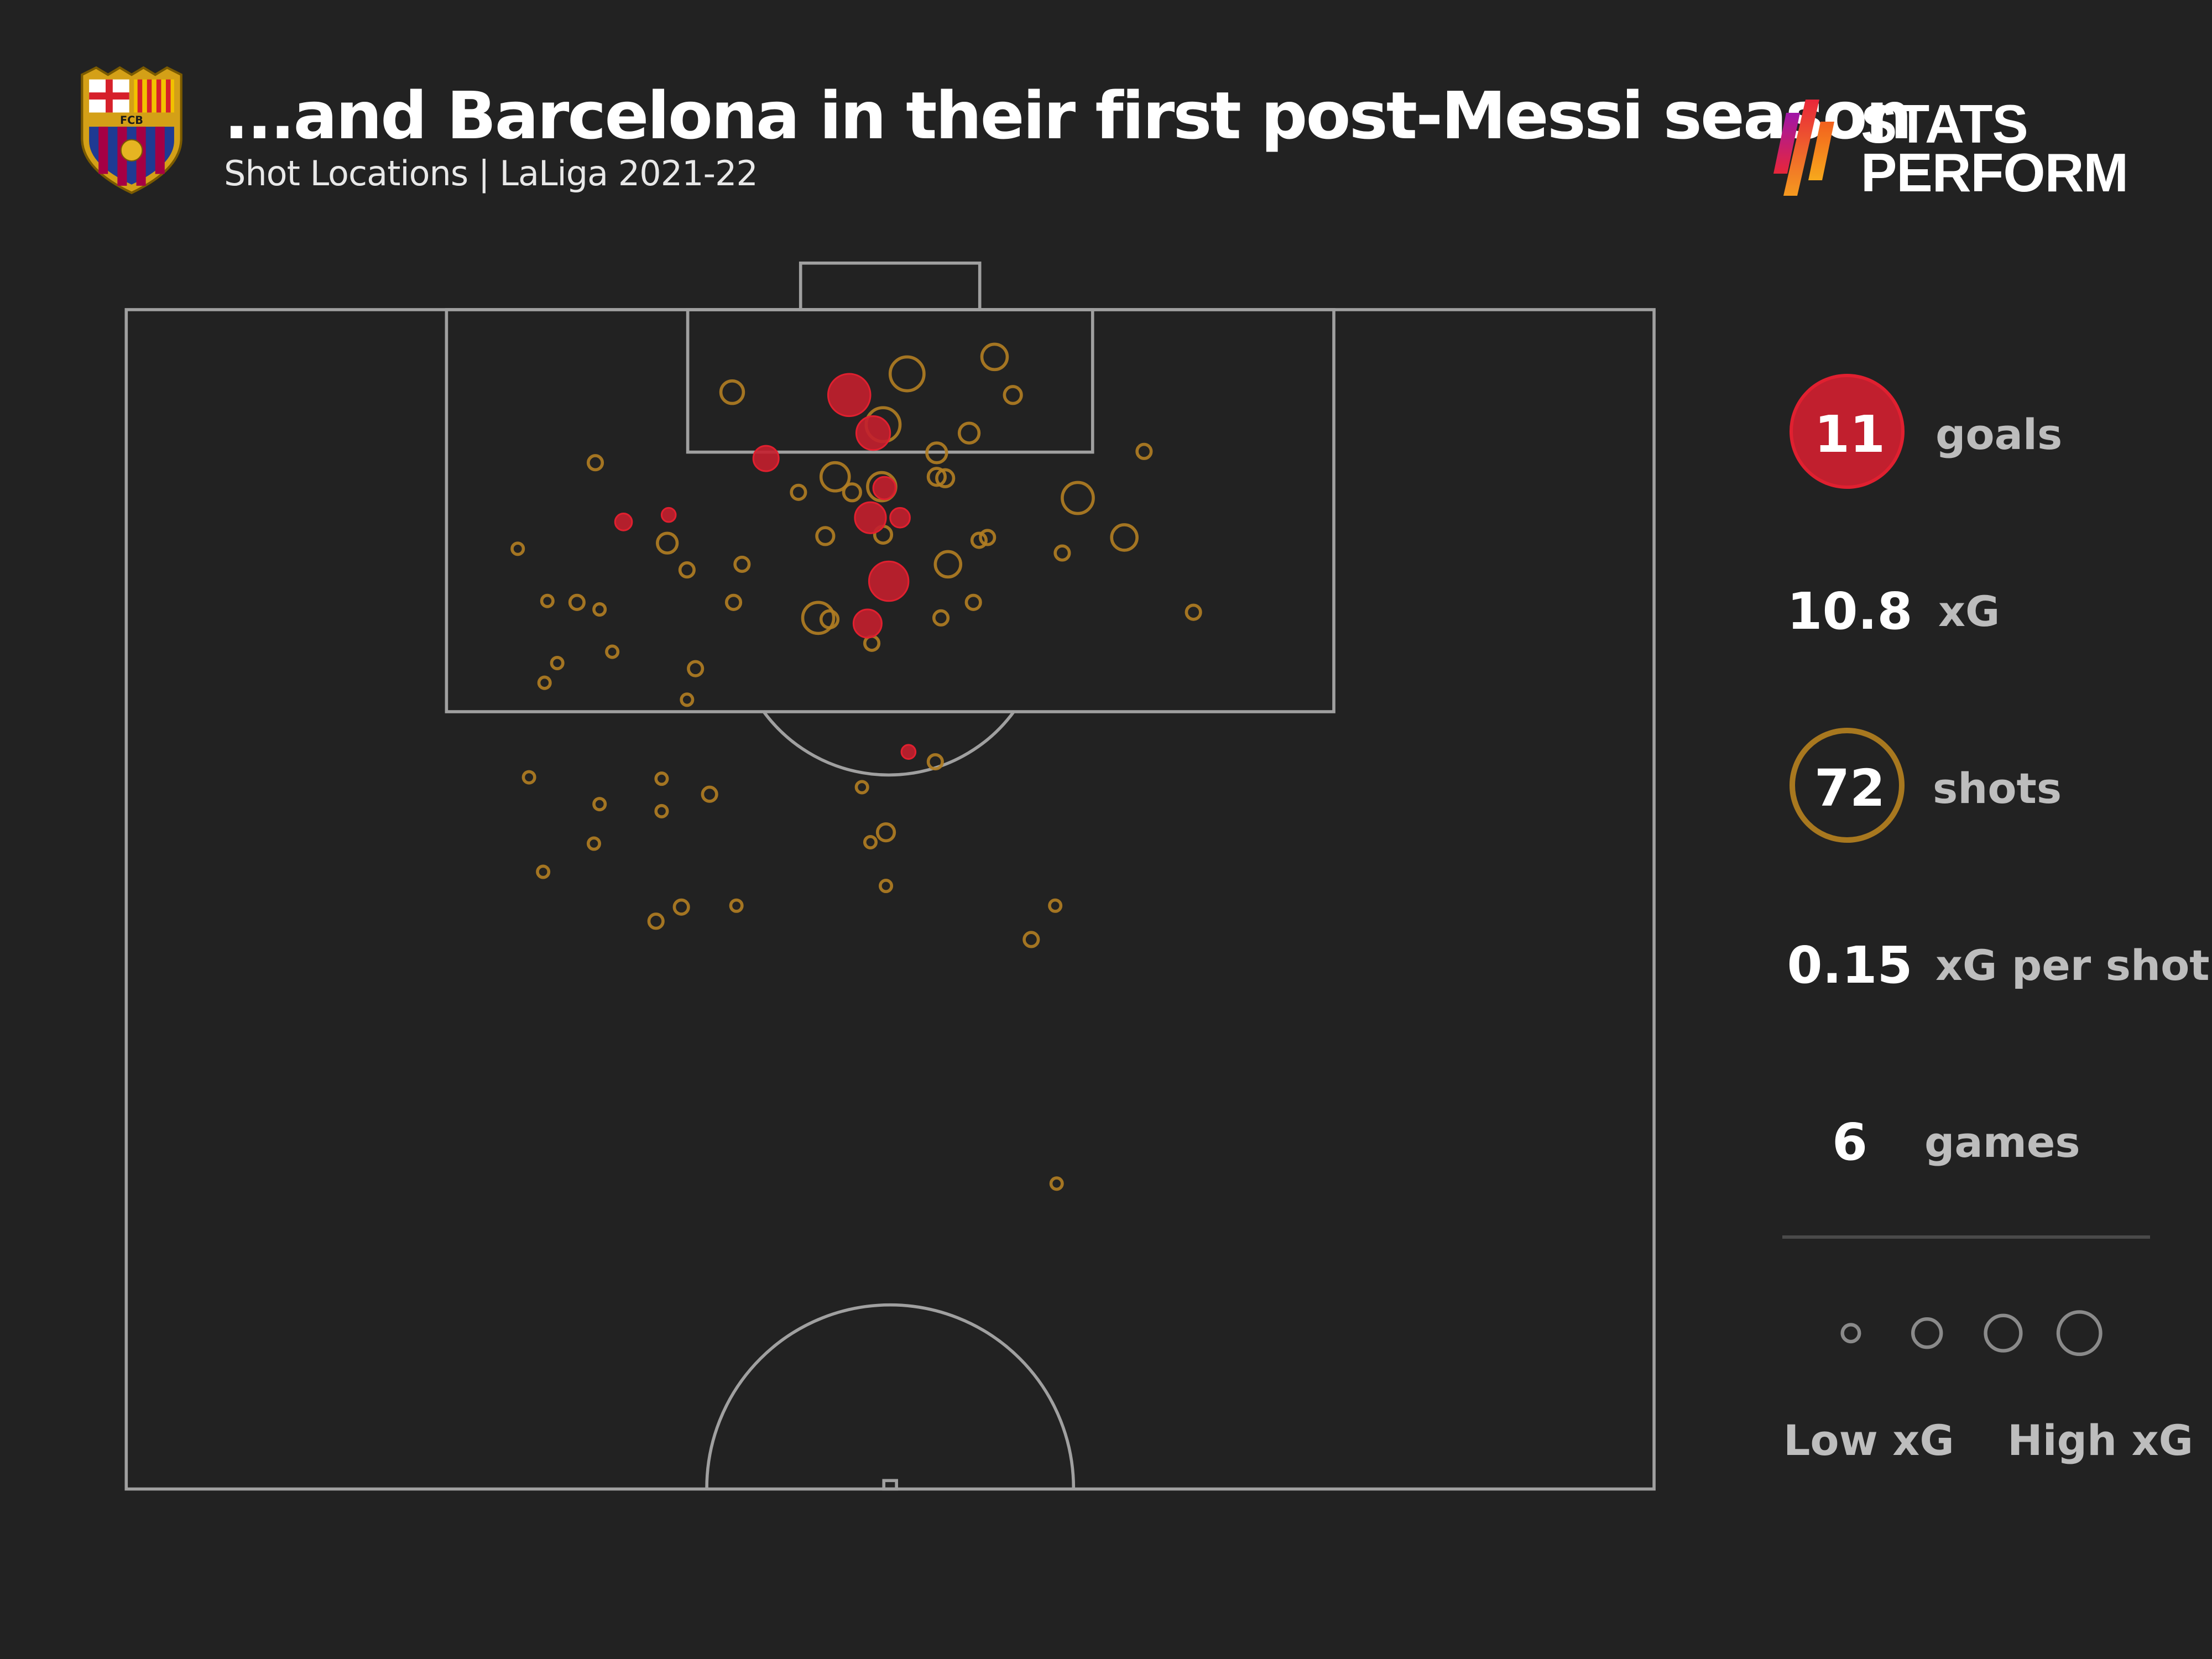 Image resolution: width=2212 pixels, height=1659 pixels. Describe the element at coordinates (2004, 1333) in the screenshot. I see `legend-circle-m` at that location.